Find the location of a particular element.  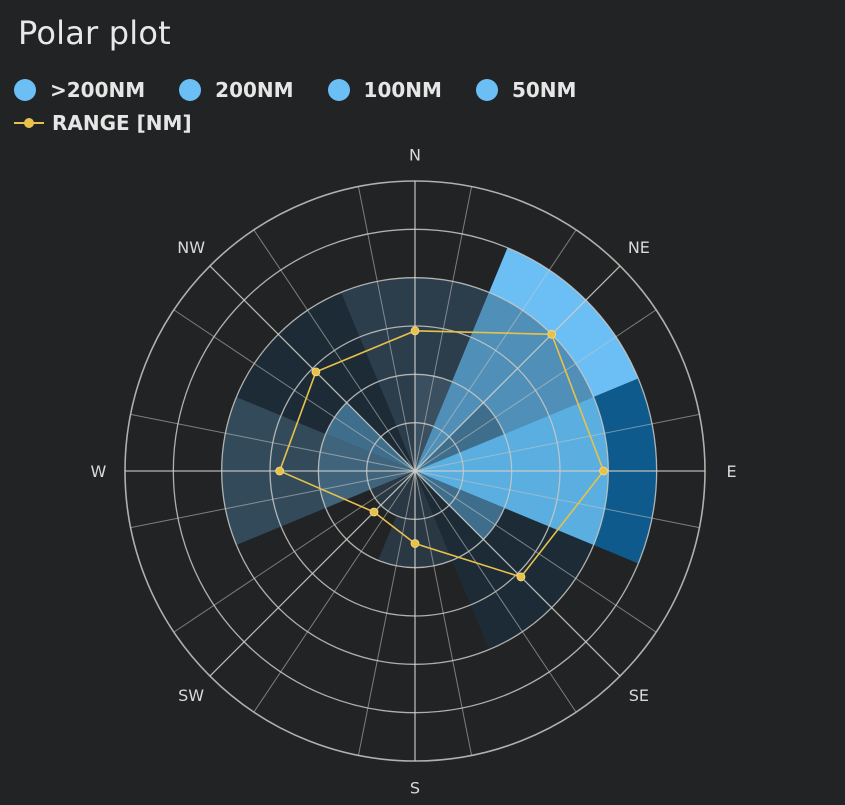

direction-label-w: W is located at coordinates (99, 471).